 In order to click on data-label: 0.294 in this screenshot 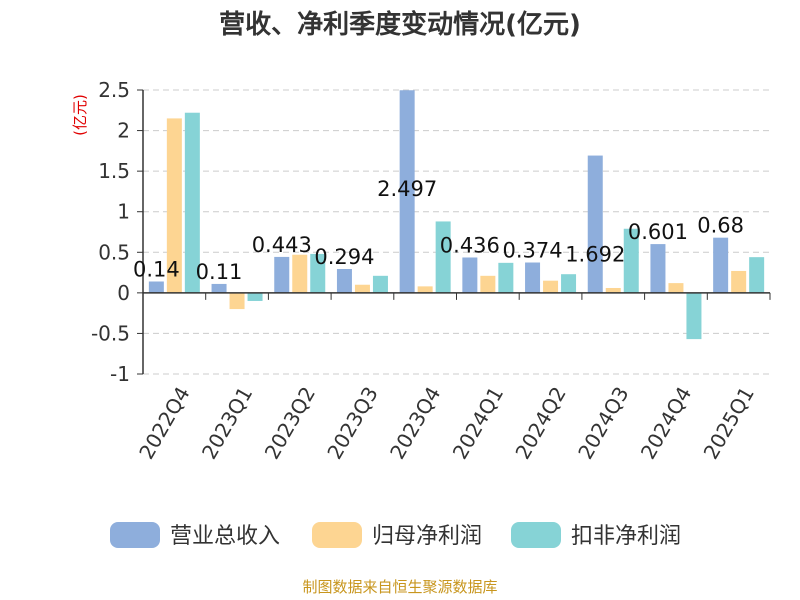, I will do `click(344, 257)`.